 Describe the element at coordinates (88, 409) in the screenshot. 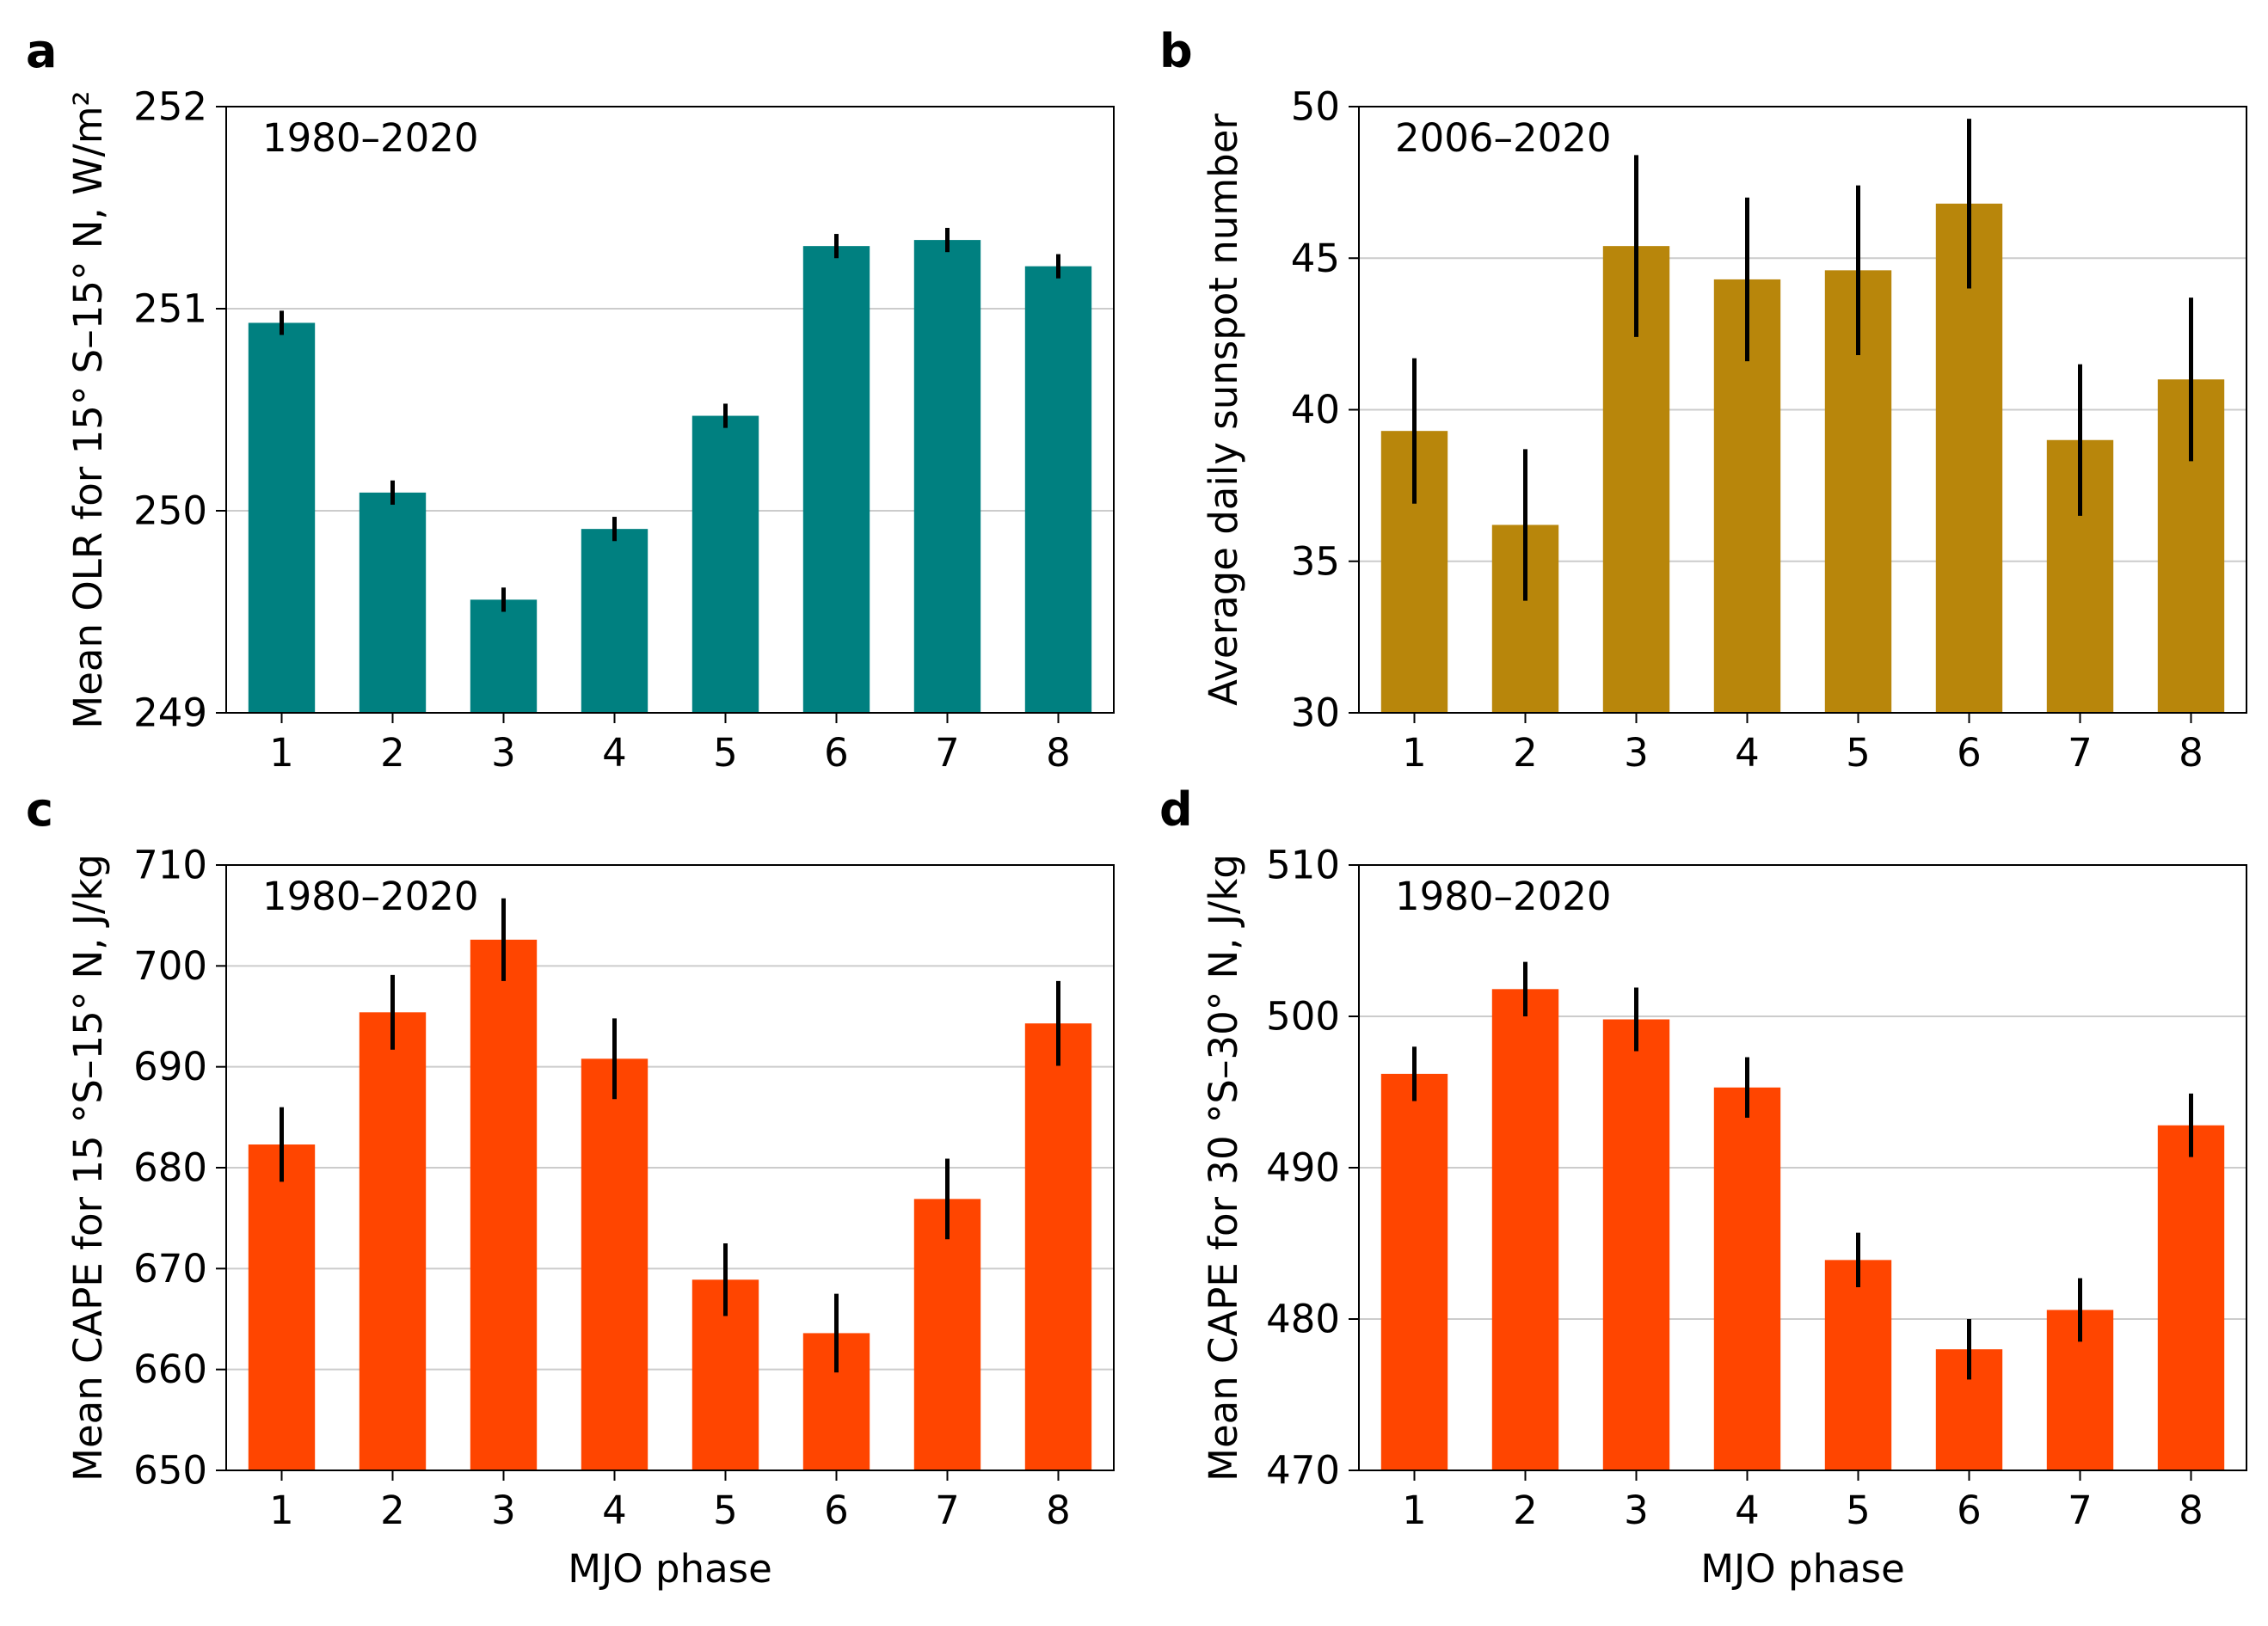

I see `y-axis-label: Mean OLR for 15° S–15° N, W/m²` at that location.